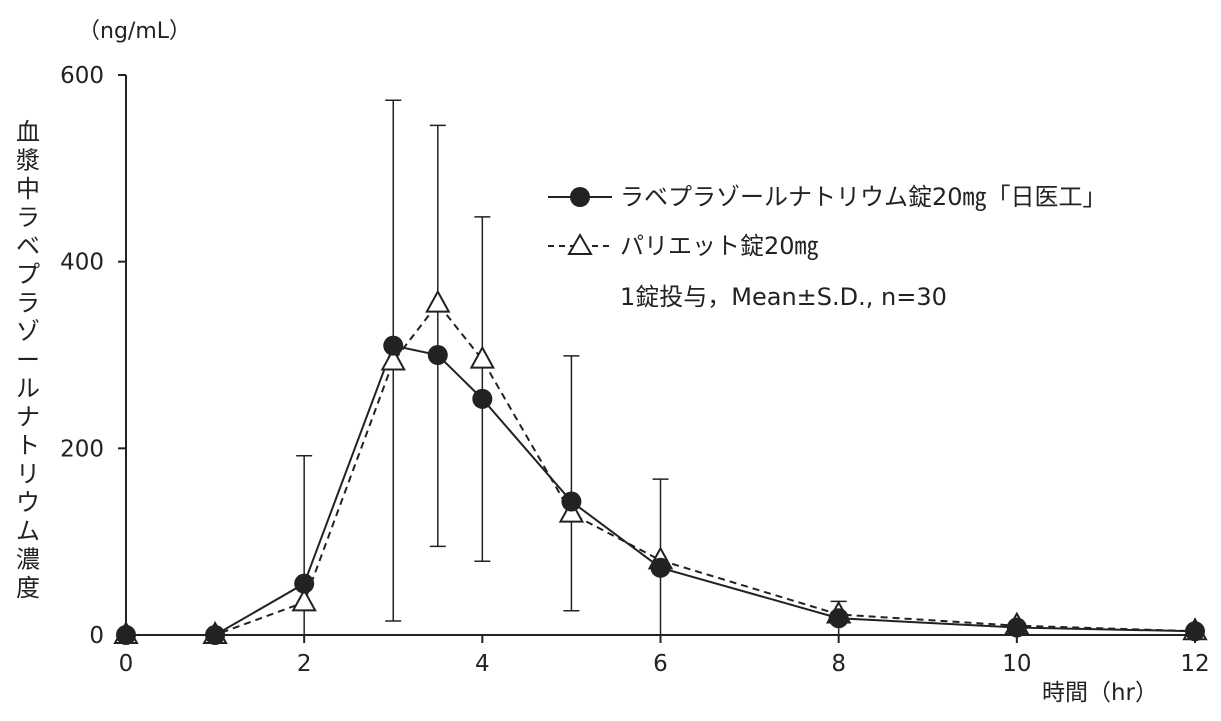 The image size is (1221, 721). Describe the element at coordinates (1194, 664) in the screenshot. I see `x-tick-label: 12` at that location.